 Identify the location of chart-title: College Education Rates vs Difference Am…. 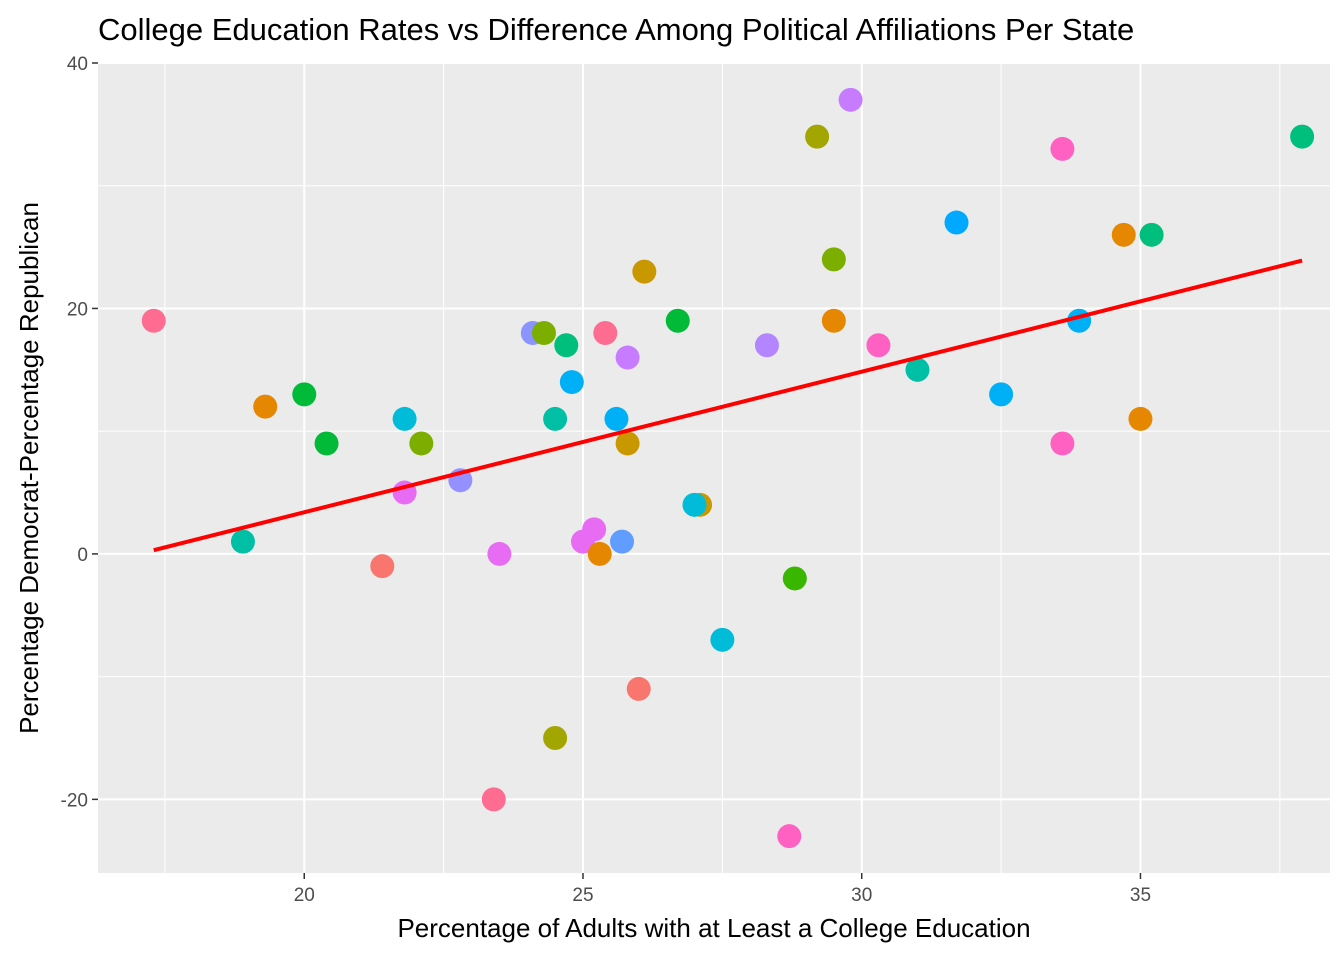
(616, 29).